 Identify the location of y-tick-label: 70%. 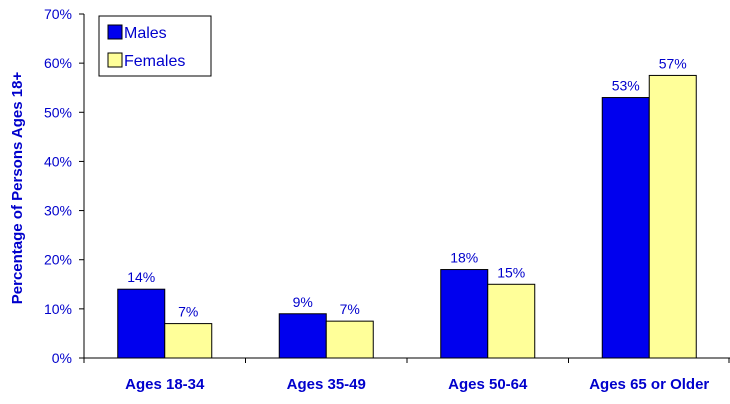
(58, 14).